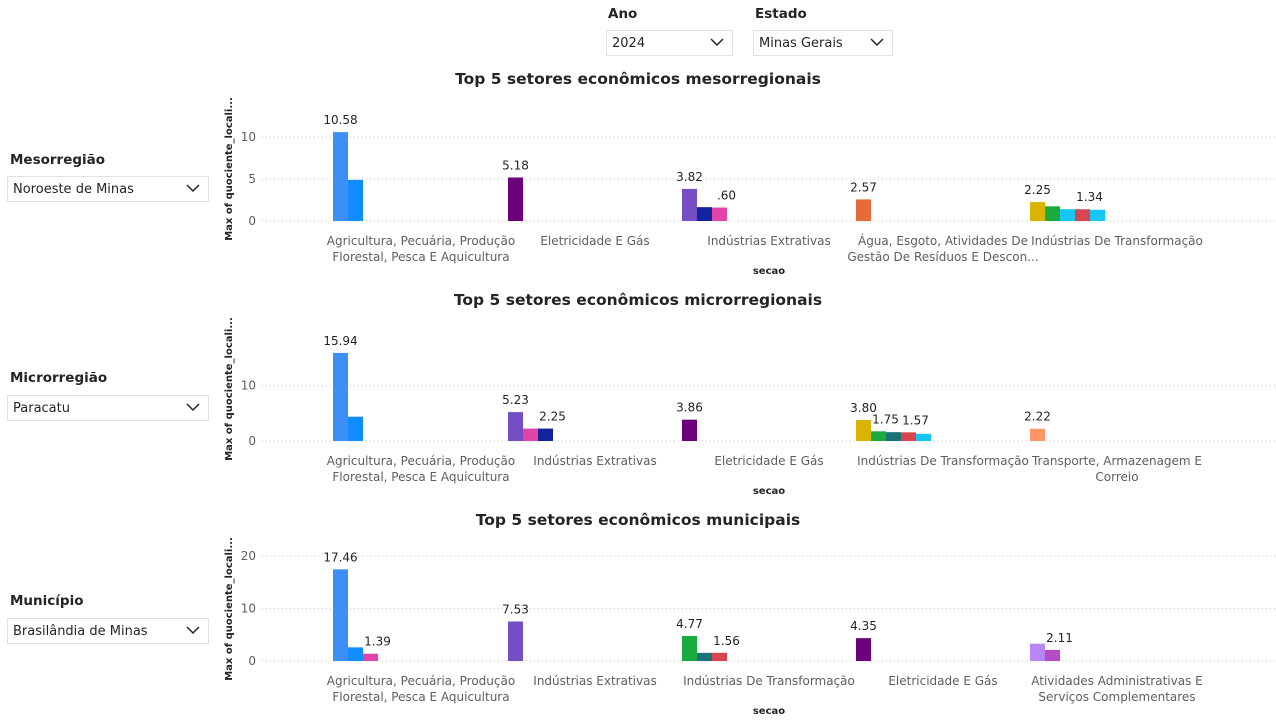  I want to click on data-label: 5.18, so click(515, 165).